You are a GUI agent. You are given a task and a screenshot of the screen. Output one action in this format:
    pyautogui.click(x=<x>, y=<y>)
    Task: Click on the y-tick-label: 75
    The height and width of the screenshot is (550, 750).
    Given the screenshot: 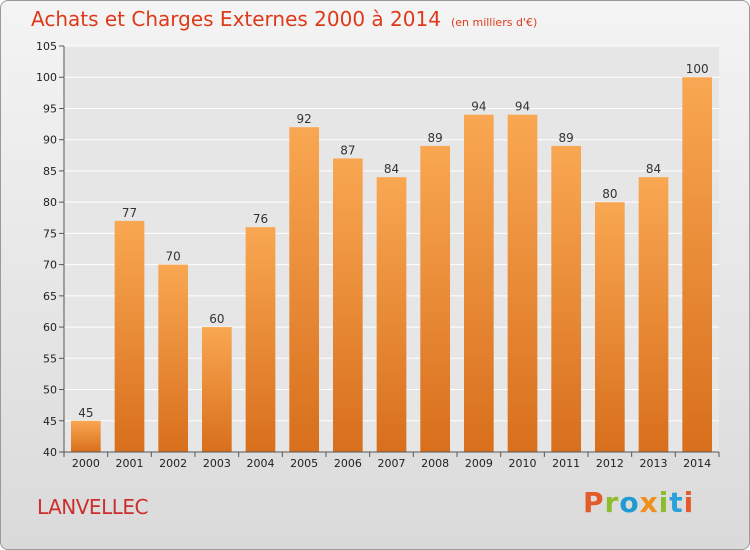 What is the action you would take?
    pyautogui.click(x=50, y=233)
    